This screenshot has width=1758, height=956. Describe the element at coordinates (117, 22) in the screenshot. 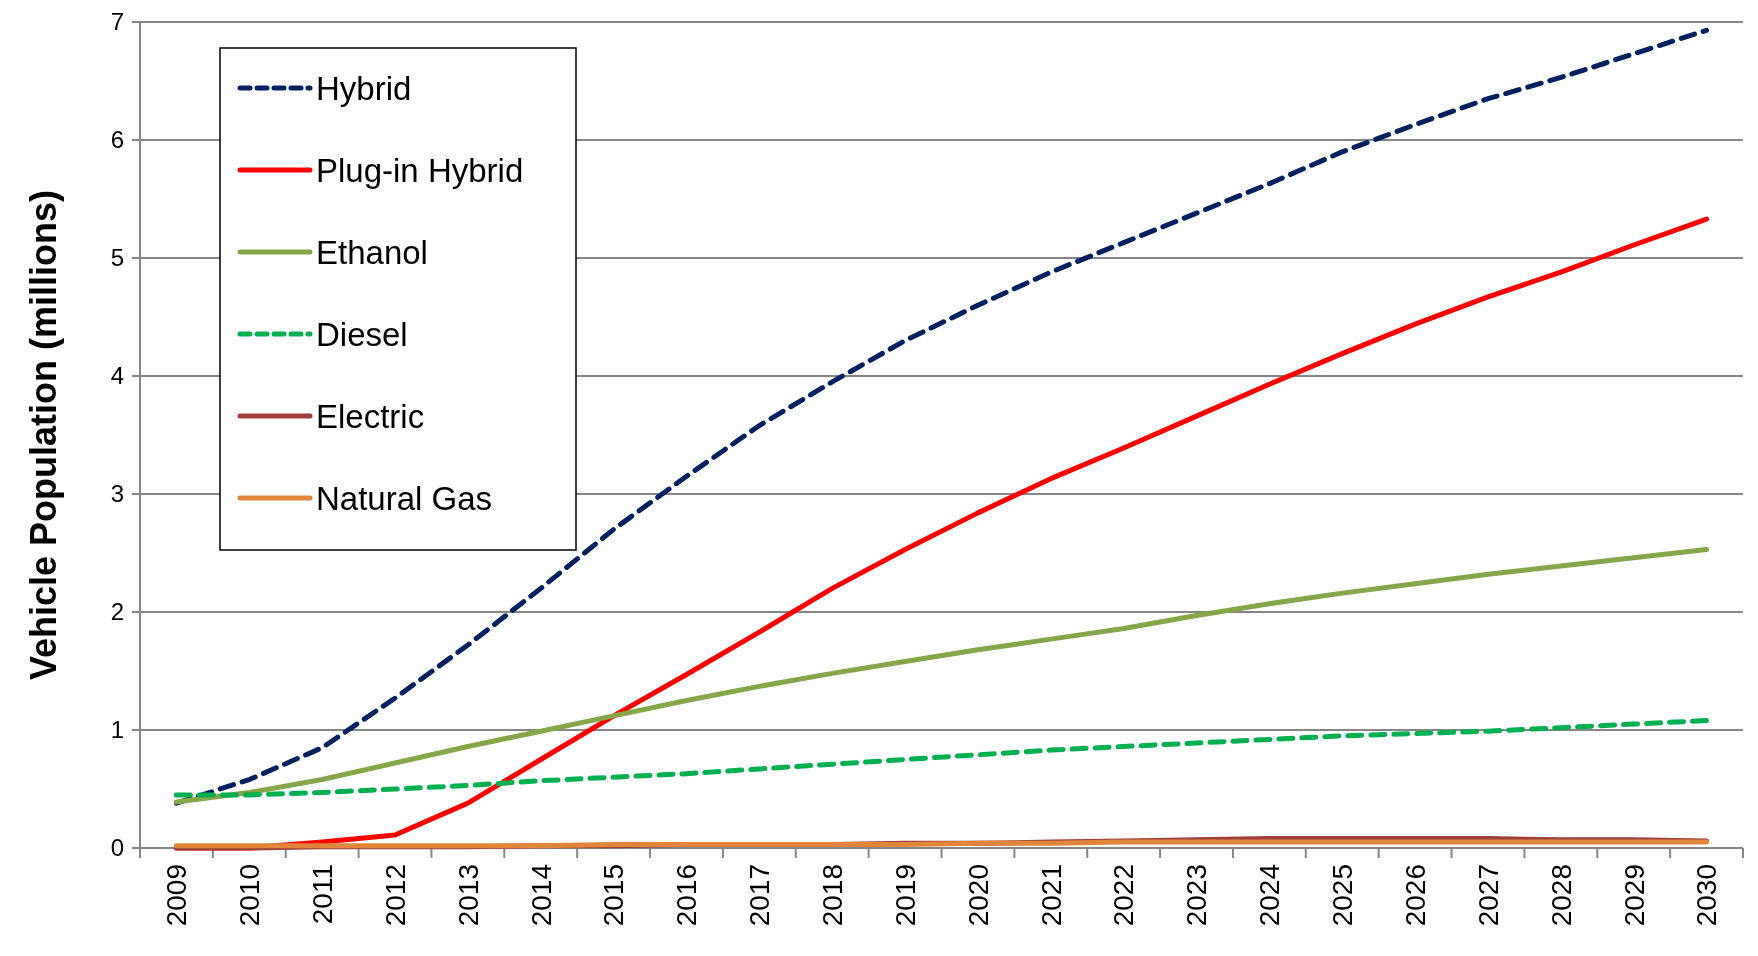

I see `y-tick-label: 7` at that location.